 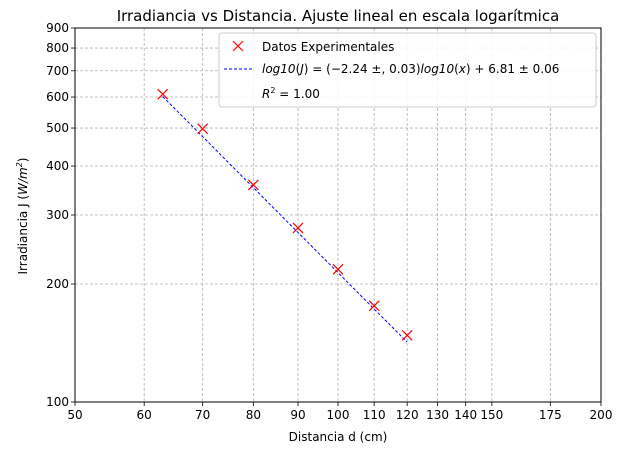 I want to click on legend-fit-open2: (, so click(x=456, y=69).